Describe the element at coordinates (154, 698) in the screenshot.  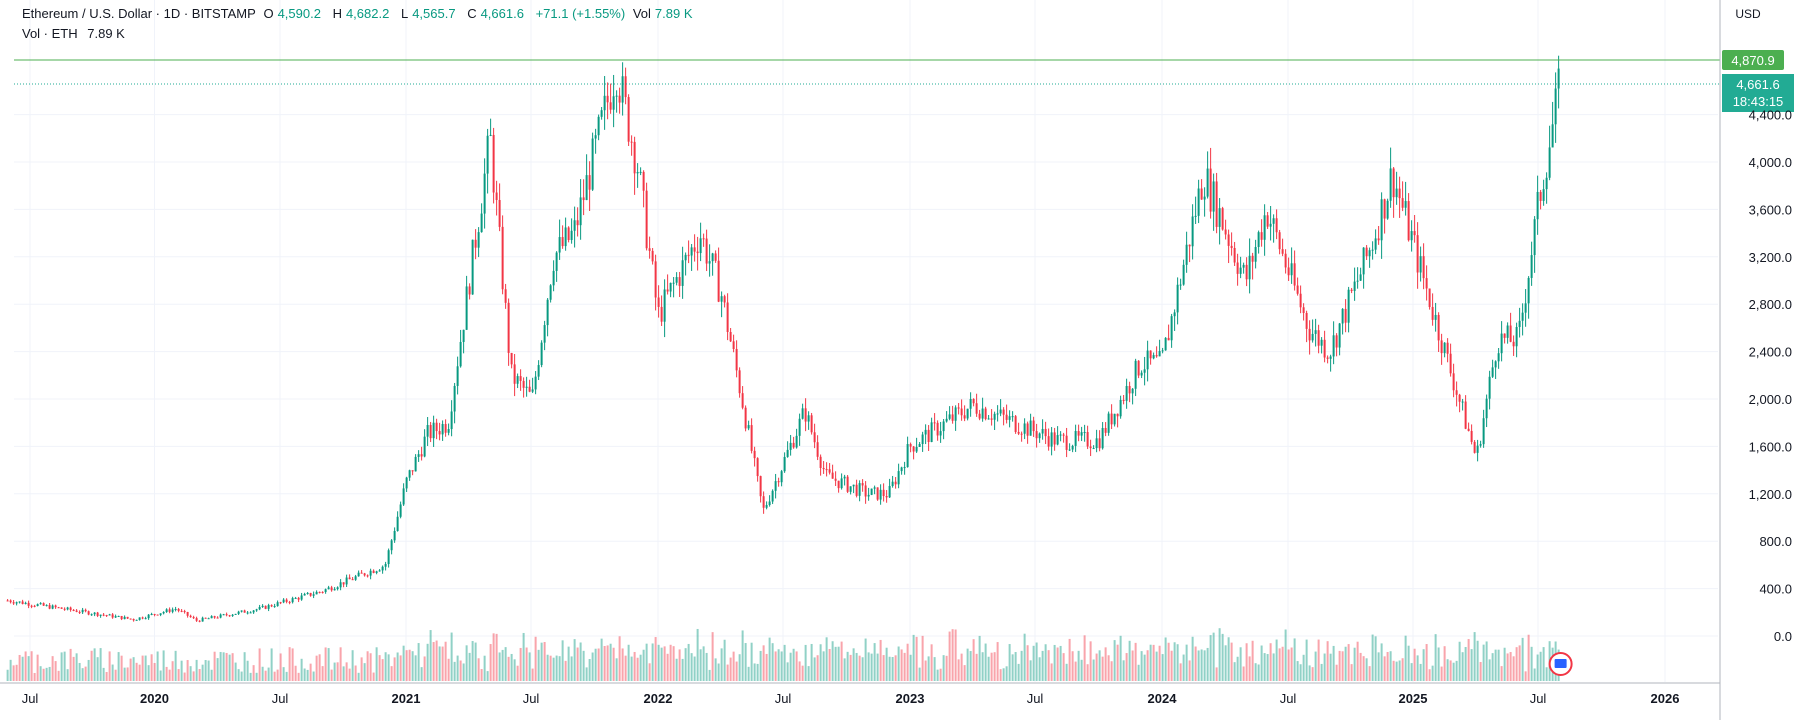
I see `time-tick-label: 2020` at that location.